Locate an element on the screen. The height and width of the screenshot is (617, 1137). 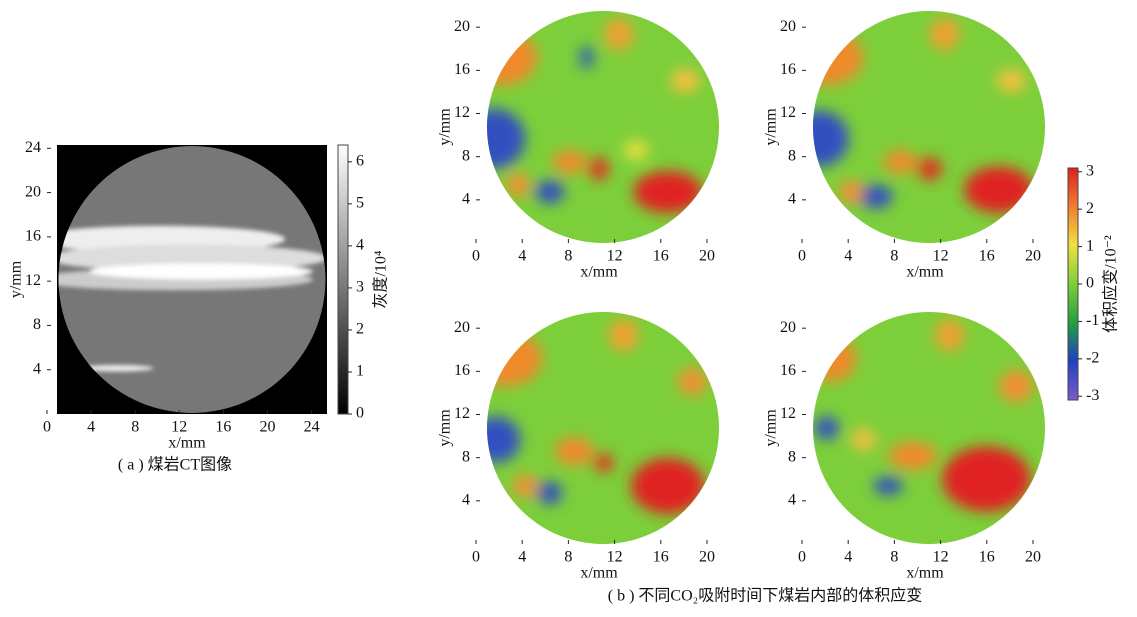
streak is located at coordinates (201, 271).